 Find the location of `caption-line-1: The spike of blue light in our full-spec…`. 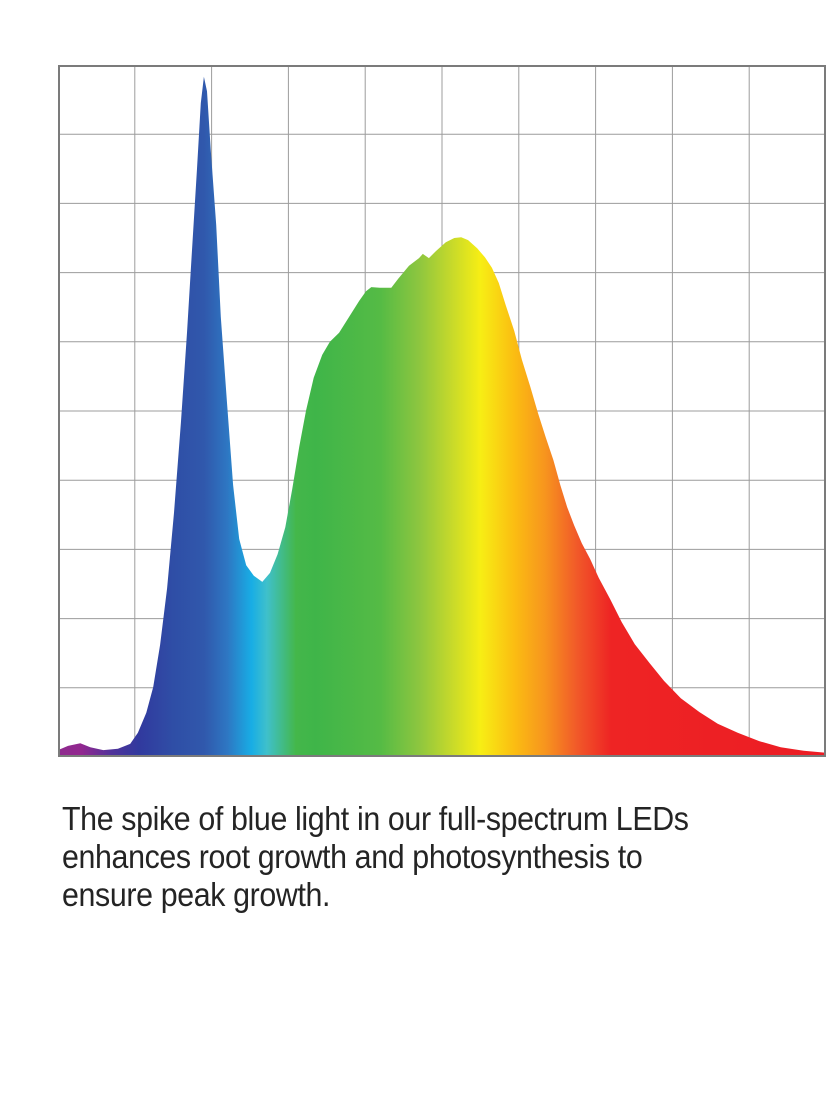

caption-line-1: The spike of blue light in our full-spec… is located at coordinates (375, 818).